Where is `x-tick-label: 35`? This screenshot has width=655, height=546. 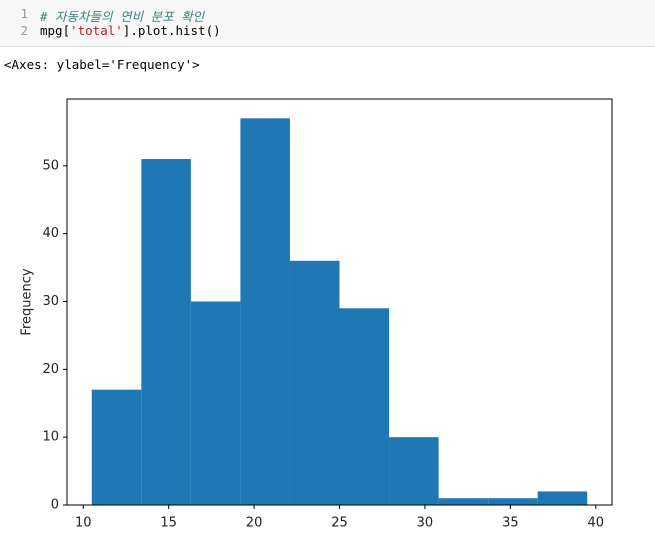
x-tick-label: 35 is located at coordinates (510, 523).